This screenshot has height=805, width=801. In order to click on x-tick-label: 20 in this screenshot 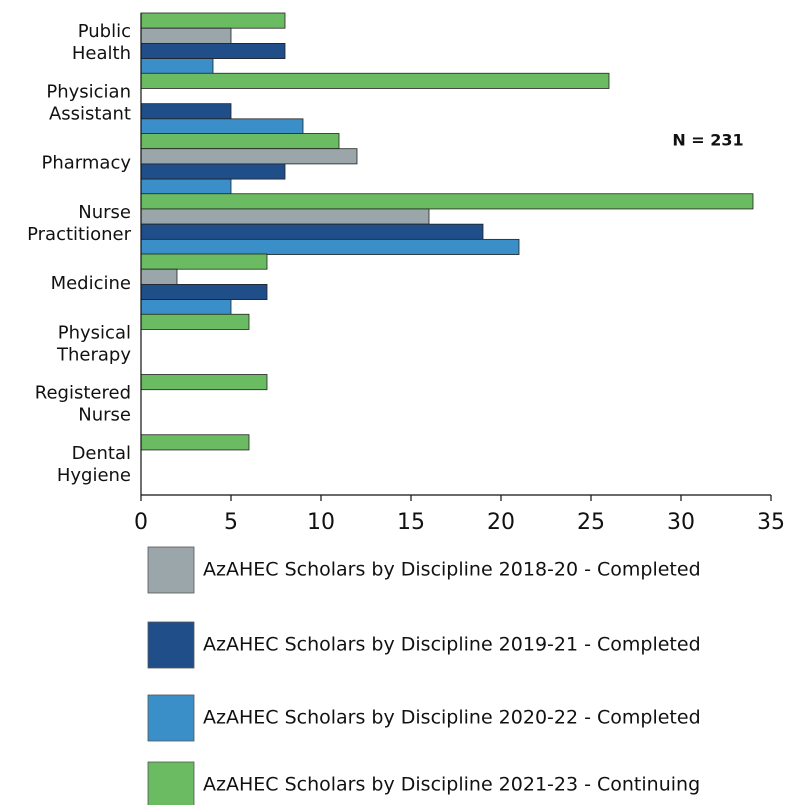, I will do `click(501, 522)`.